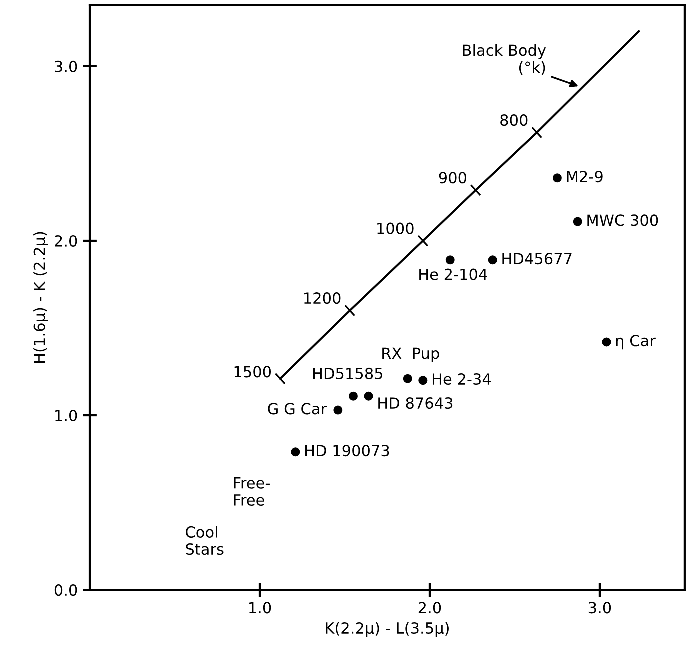  What do you see at coordinates (348, 451) in the screenshot?
I see `annotation: HD 190073` at bounding box center [348, 451].